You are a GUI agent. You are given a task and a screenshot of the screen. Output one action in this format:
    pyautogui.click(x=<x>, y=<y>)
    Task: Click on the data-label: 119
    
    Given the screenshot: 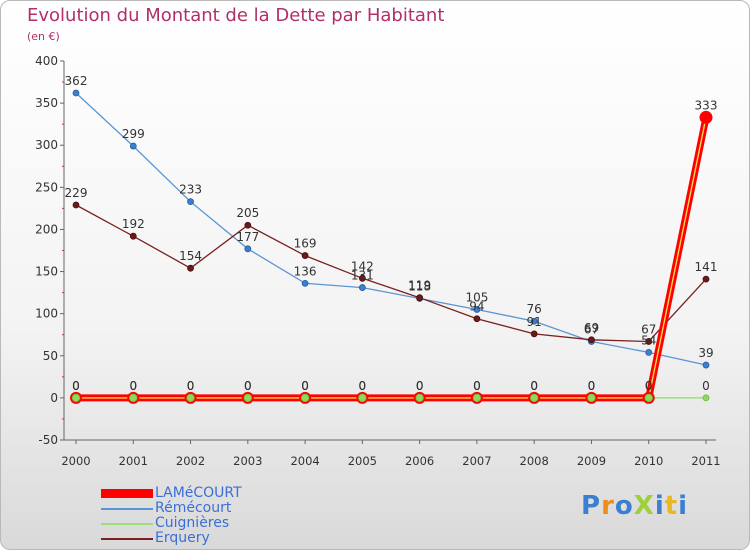 What is the action you would take?
    pyautogui.click(x=419, y=286)
    